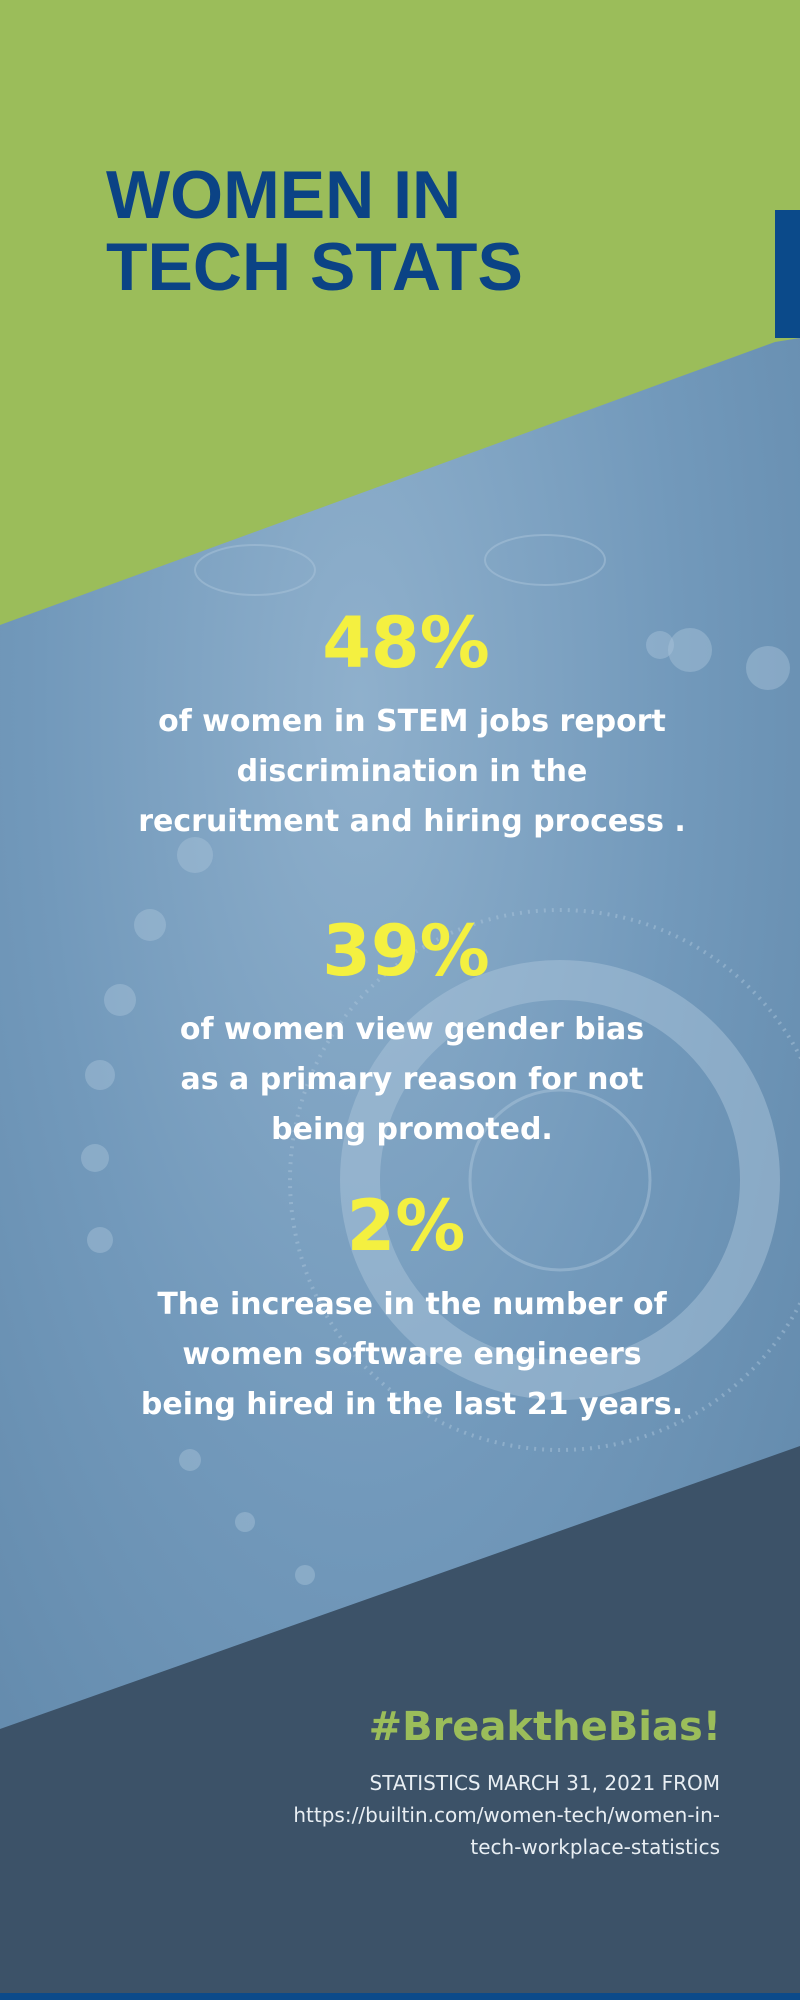 The height and width of the screenshot is (2000, 800). What do you see at coordinates (412, 771) in the screenshot?
I see `stat-description: discrimination in the` at bounding box center [412, 771].